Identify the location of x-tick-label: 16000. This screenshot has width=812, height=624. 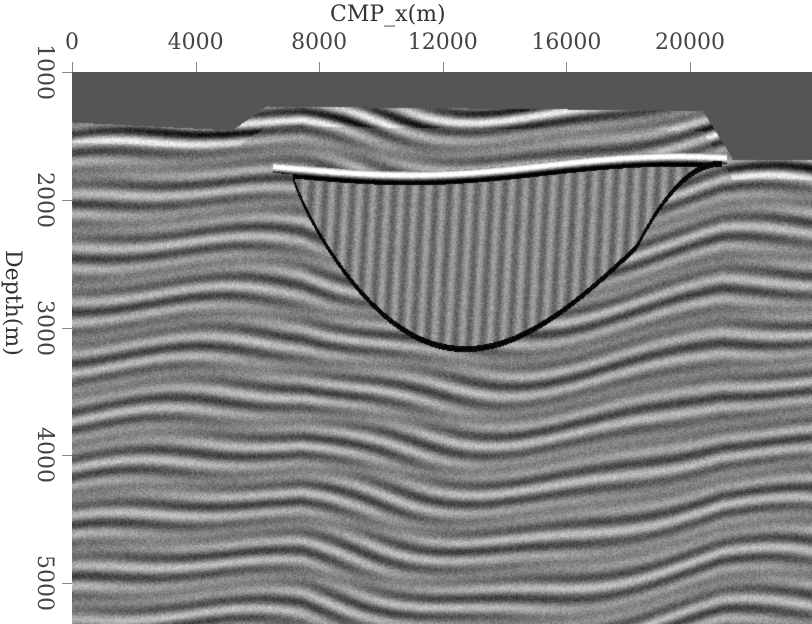
(566, 42).